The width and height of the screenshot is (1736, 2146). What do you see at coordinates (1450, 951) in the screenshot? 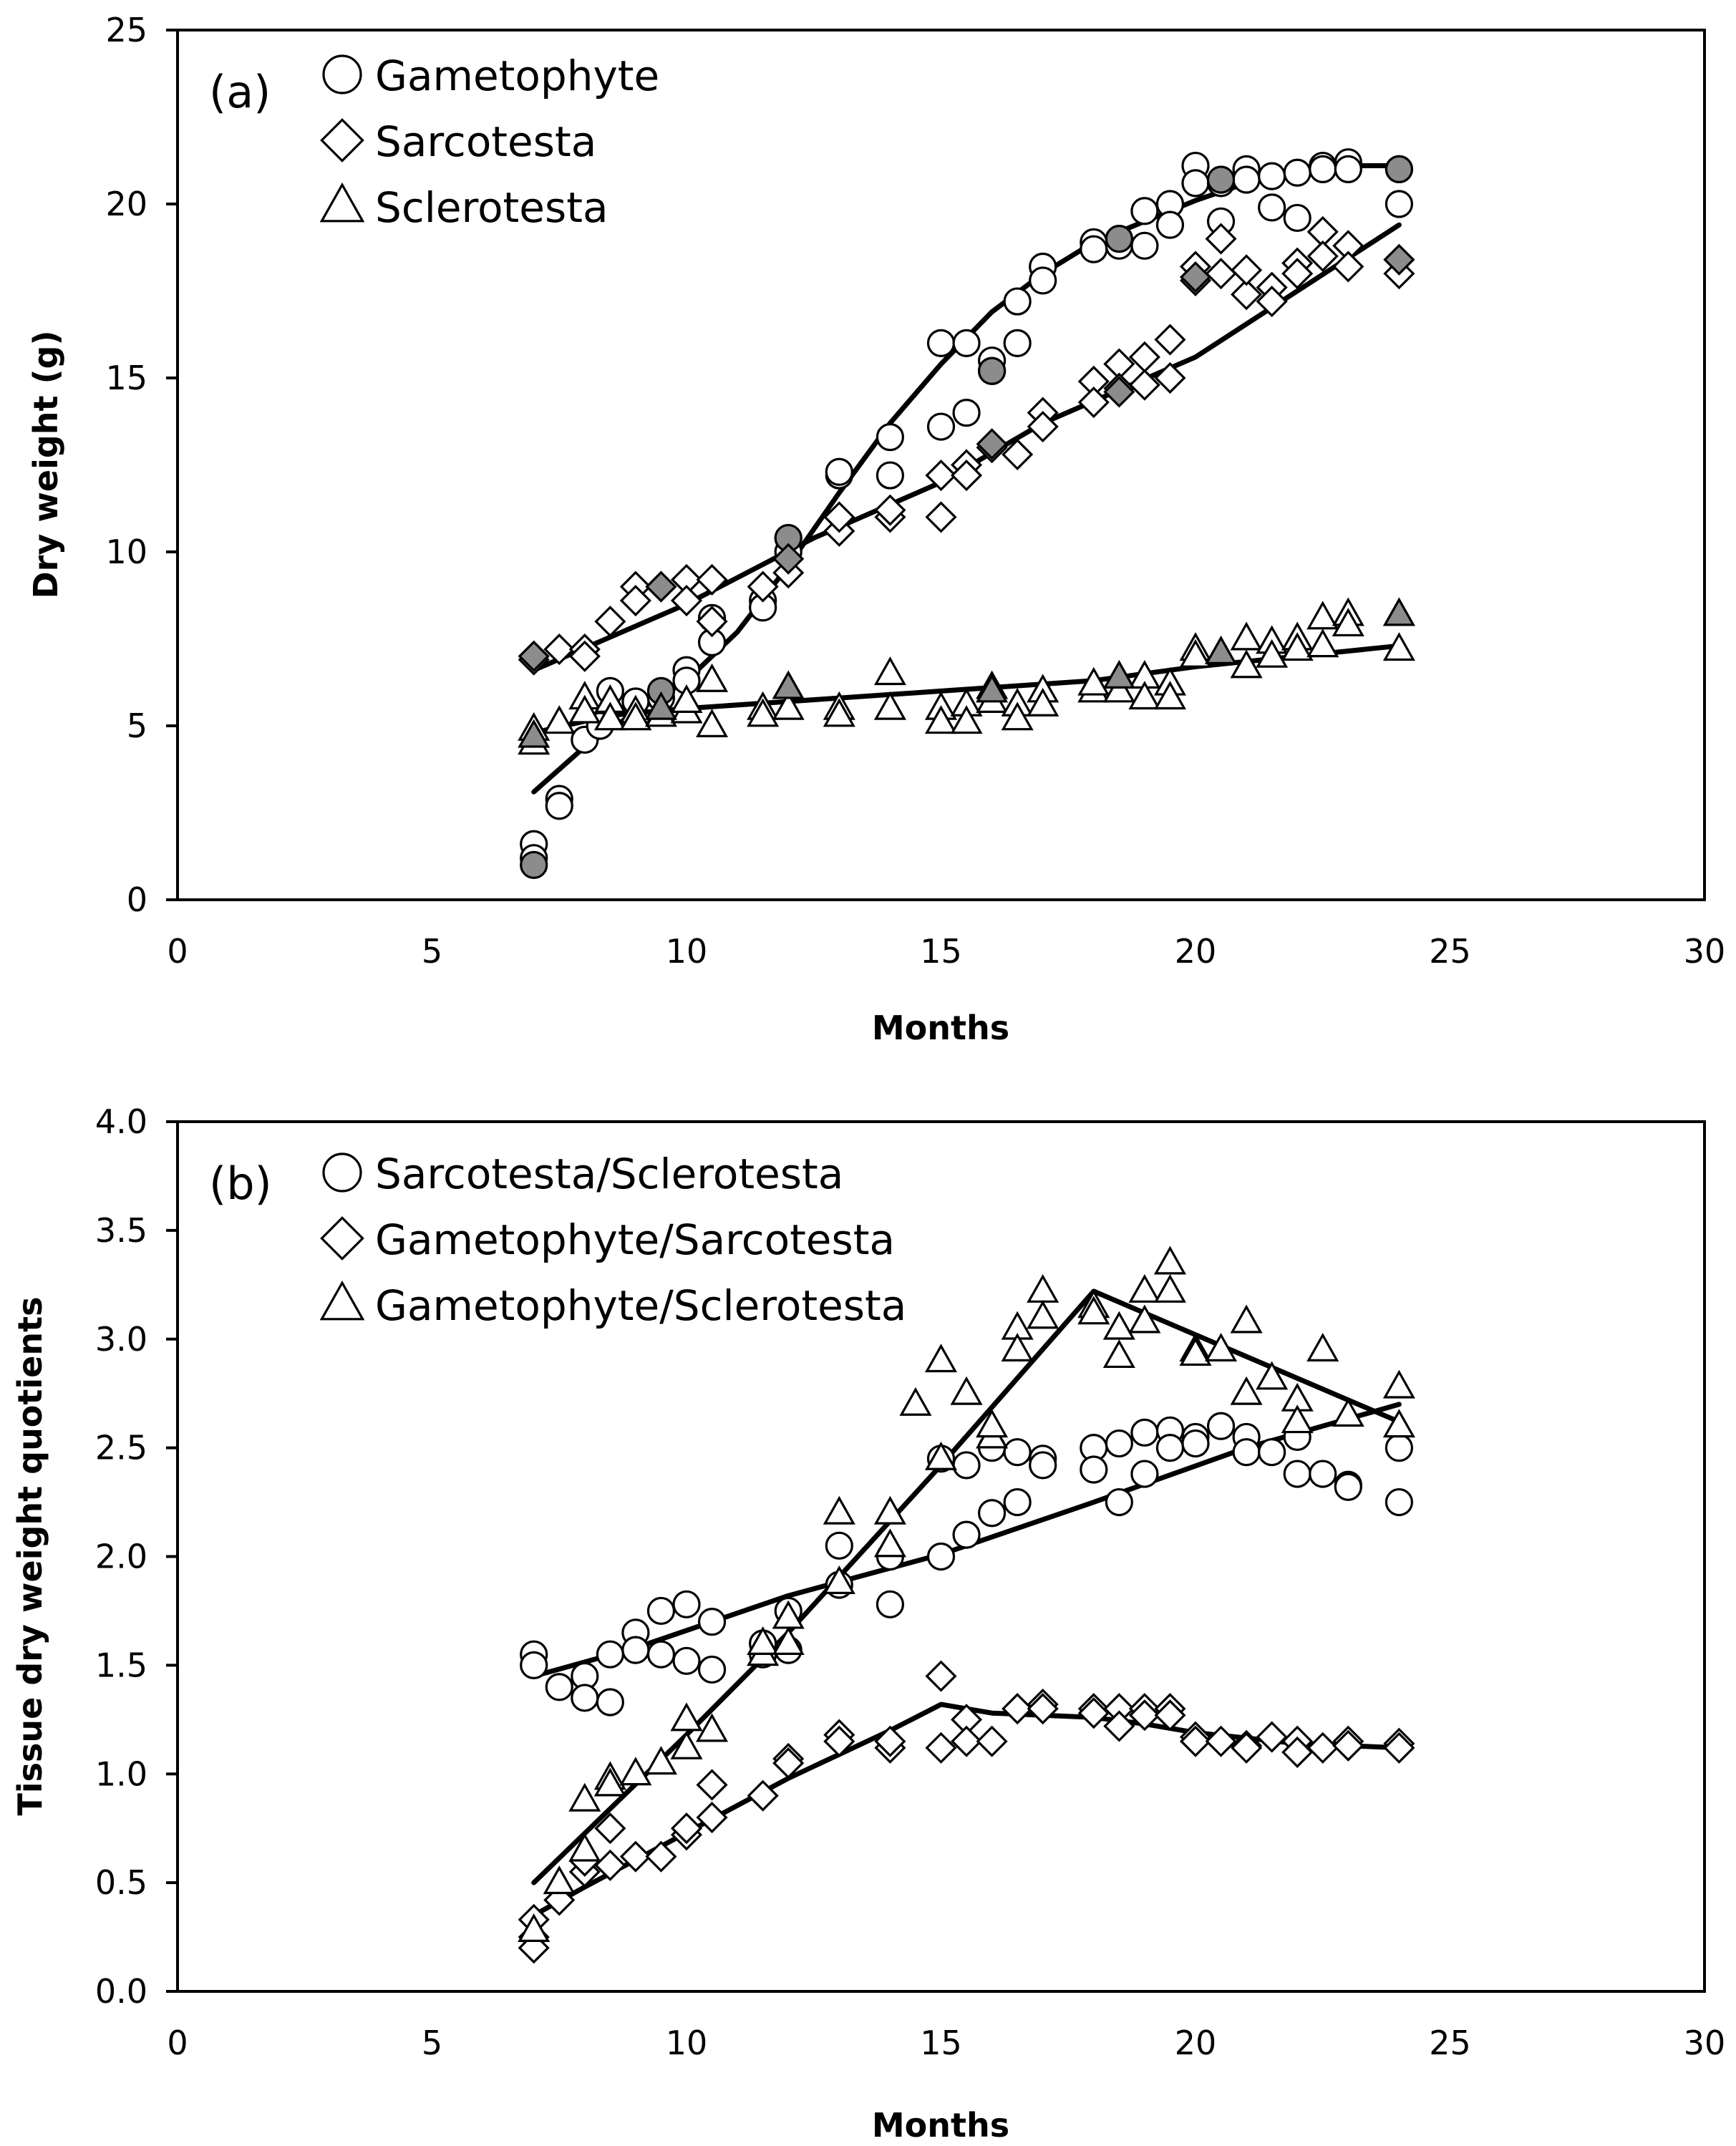
I see `x-tick-label-a: 25` at bounding box center [1450, 951].